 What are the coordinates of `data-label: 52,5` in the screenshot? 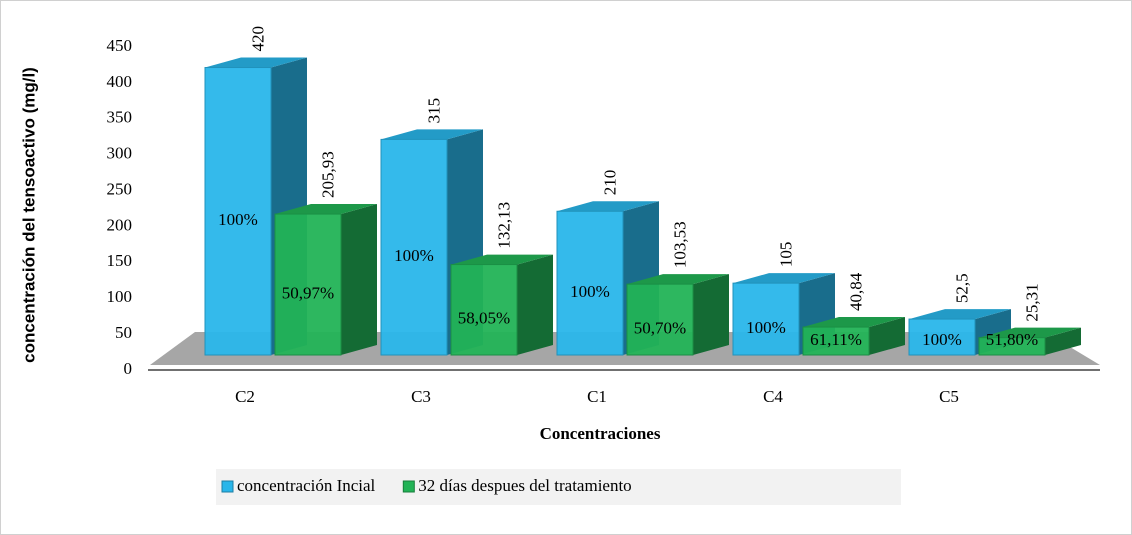 It's located at (962, 288).